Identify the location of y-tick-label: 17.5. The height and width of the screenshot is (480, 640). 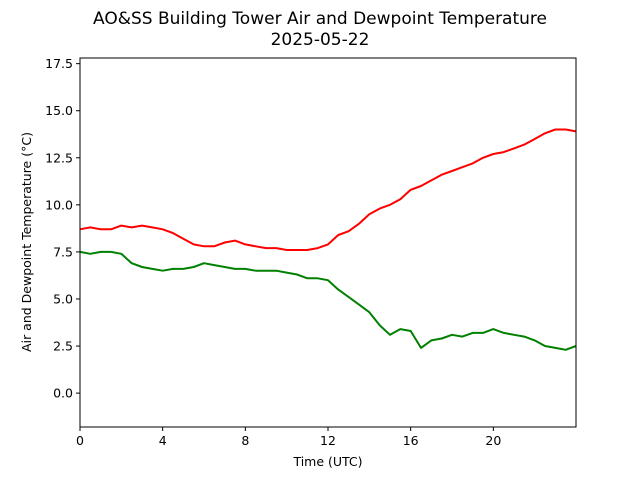
(59, 63).